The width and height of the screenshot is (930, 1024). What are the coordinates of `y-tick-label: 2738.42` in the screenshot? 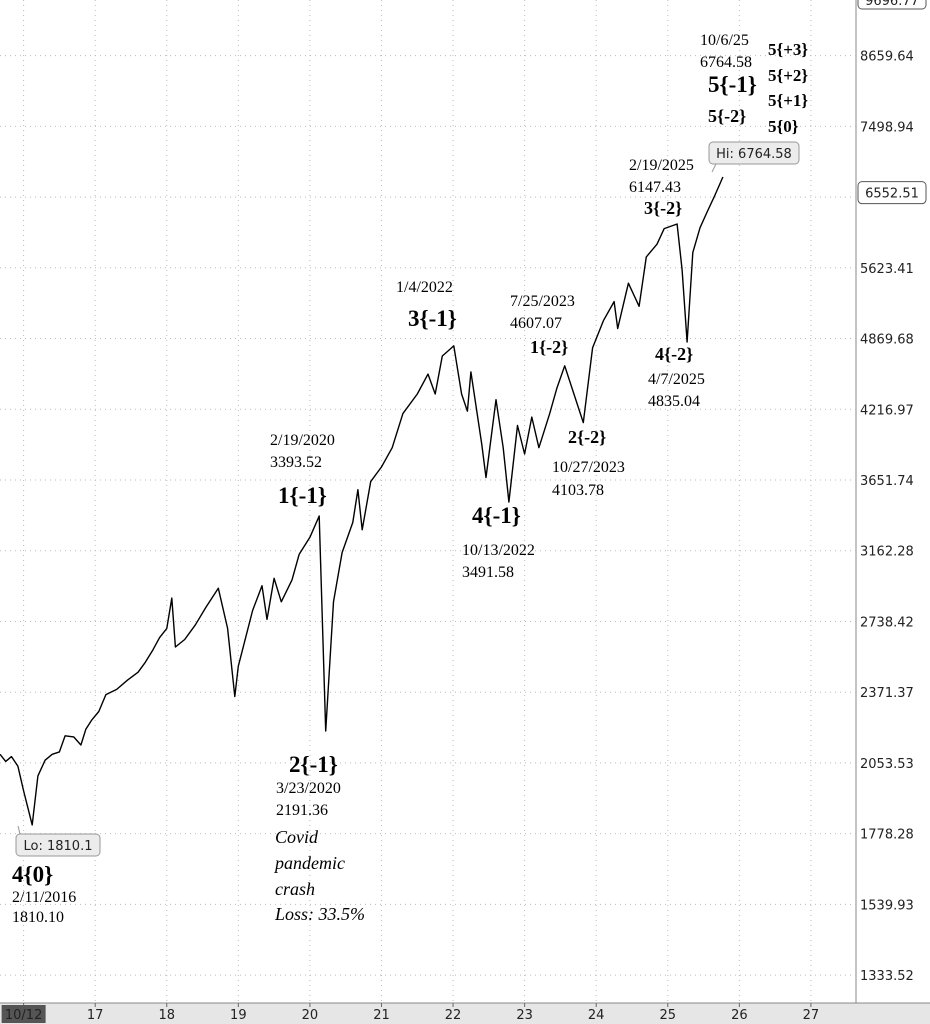 It's located at (887, 622).